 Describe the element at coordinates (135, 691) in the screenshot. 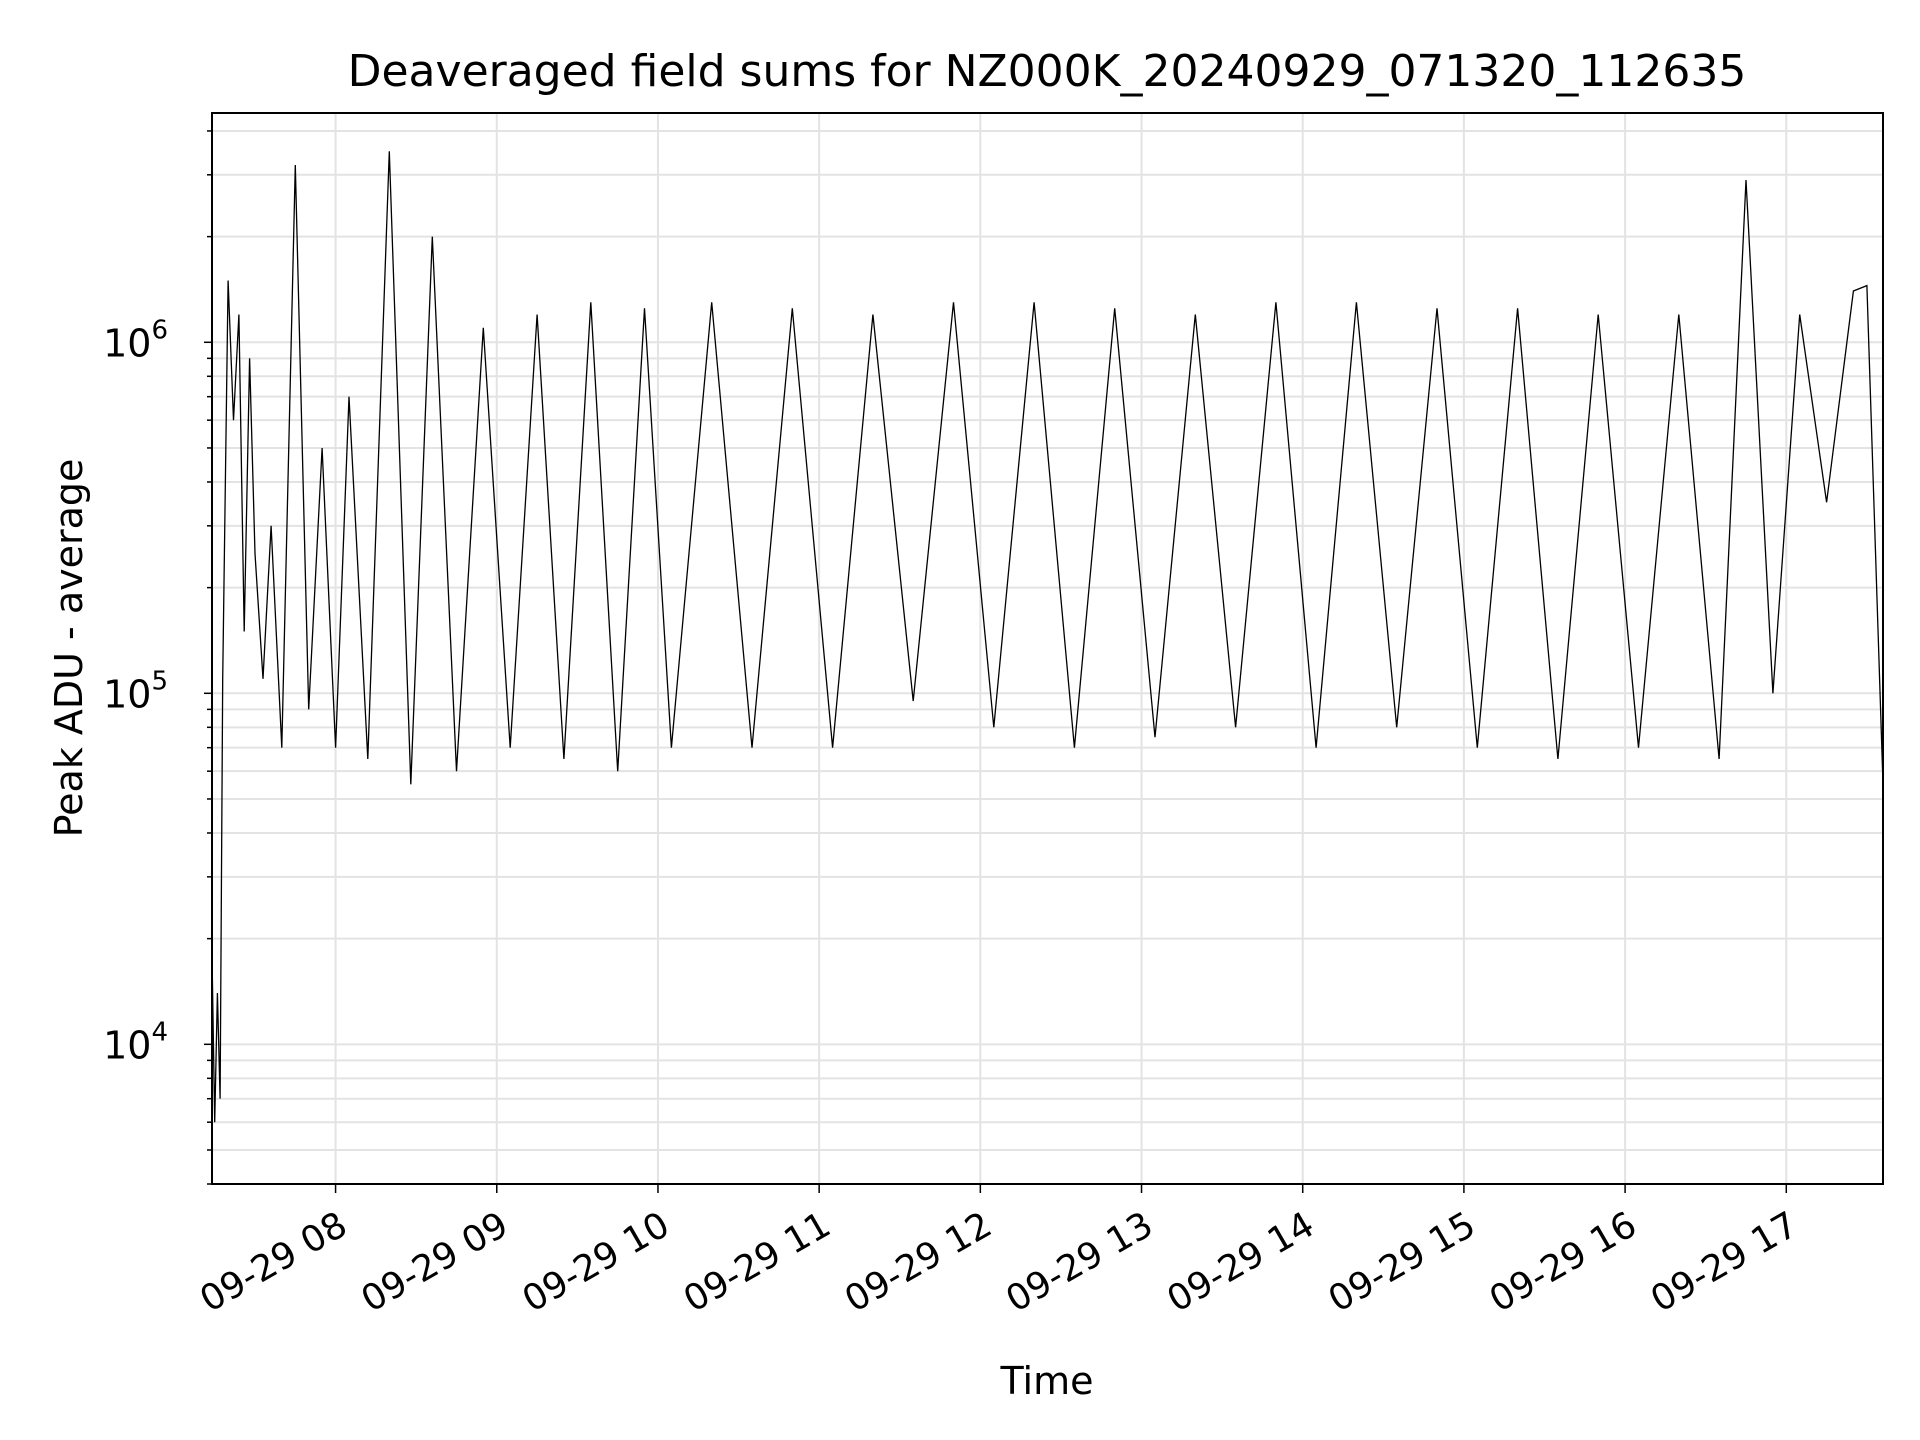

I see `y-tick-label: 10⁵` at that location.